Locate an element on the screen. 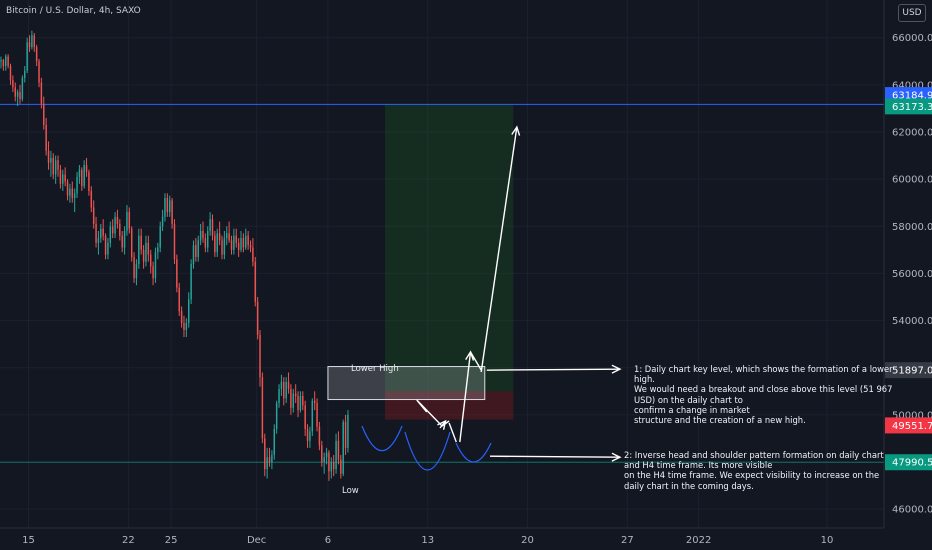  price-tick-label: 62000.0 is located at coordinates (912, 133).